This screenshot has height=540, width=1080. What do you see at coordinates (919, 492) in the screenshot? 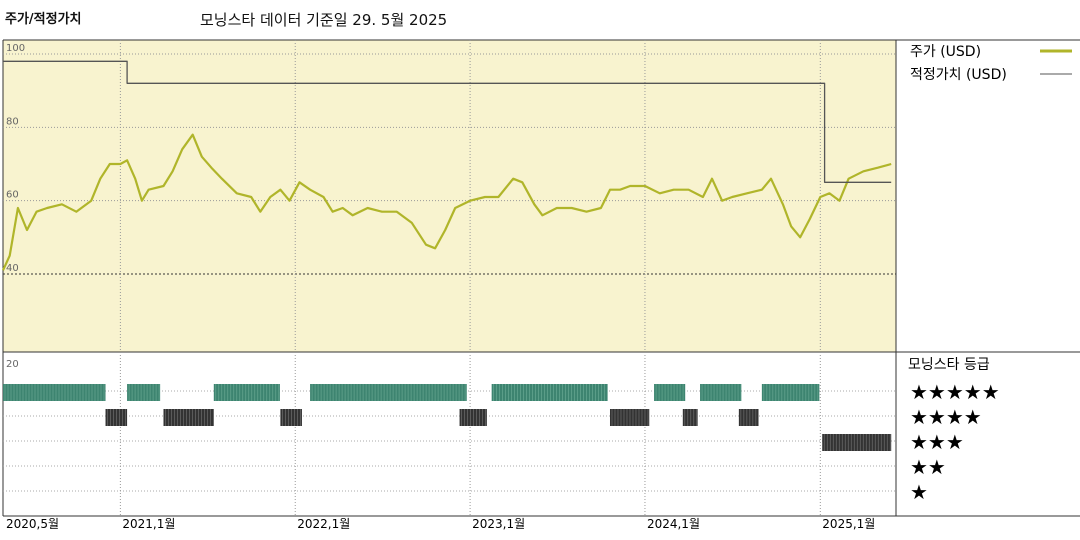
I see `star-level-label: ★` at bounding box center [919, 492].